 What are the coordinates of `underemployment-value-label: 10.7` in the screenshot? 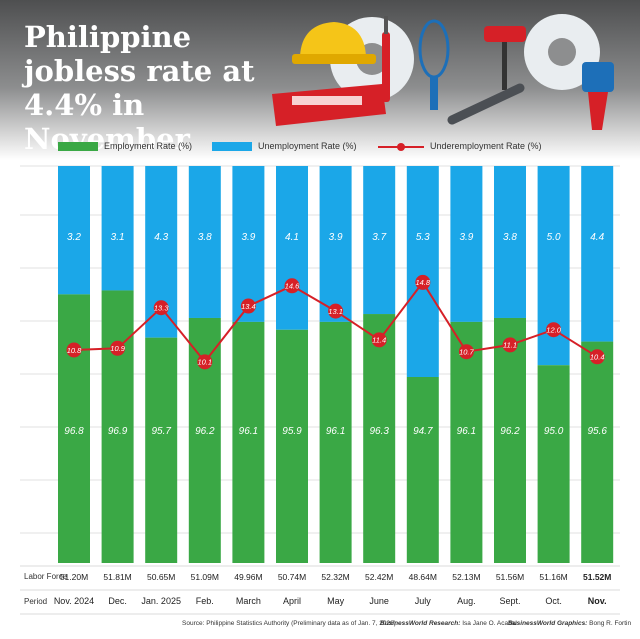 It's located at (466, 351).